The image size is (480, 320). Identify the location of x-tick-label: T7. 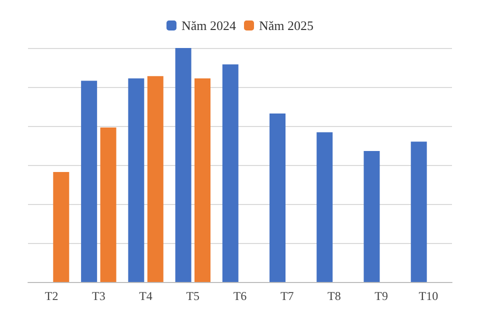
(287, 296).